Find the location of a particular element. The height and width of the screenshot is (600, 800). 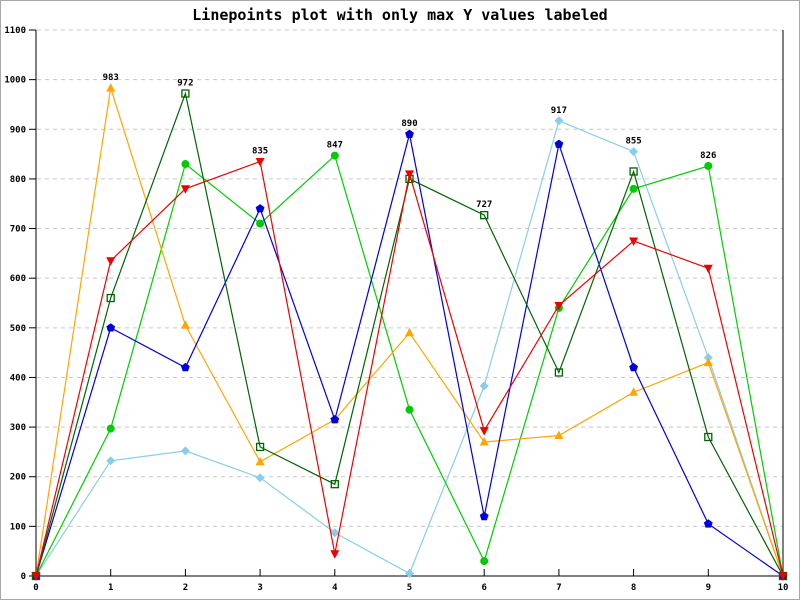

max-value-label: 855 is located at coordinates (633, 142).